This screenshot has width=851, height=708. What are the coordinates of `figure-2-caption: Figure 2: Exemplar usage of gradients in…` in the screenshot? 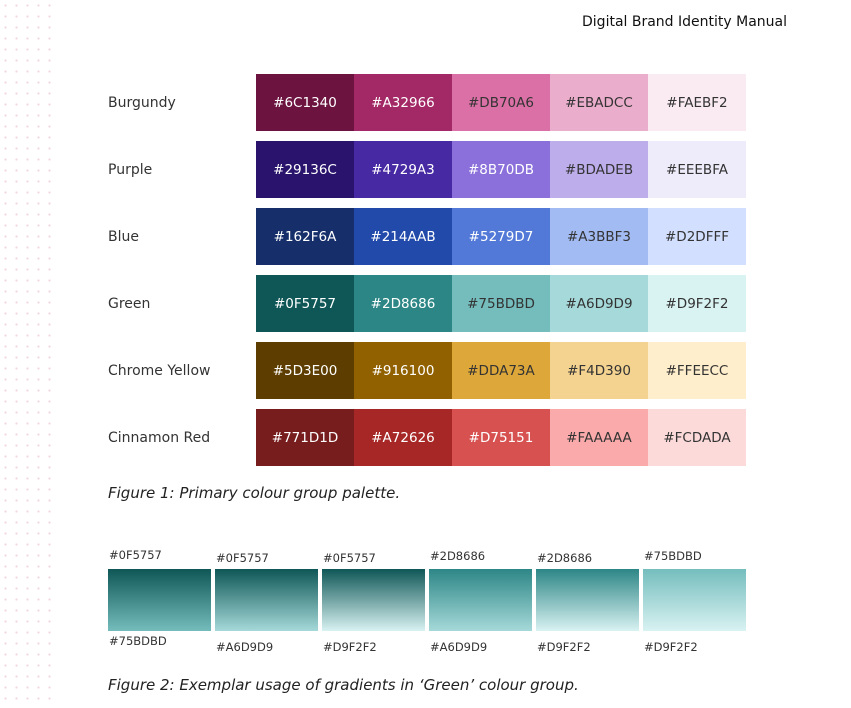 It's located at (343, 685).